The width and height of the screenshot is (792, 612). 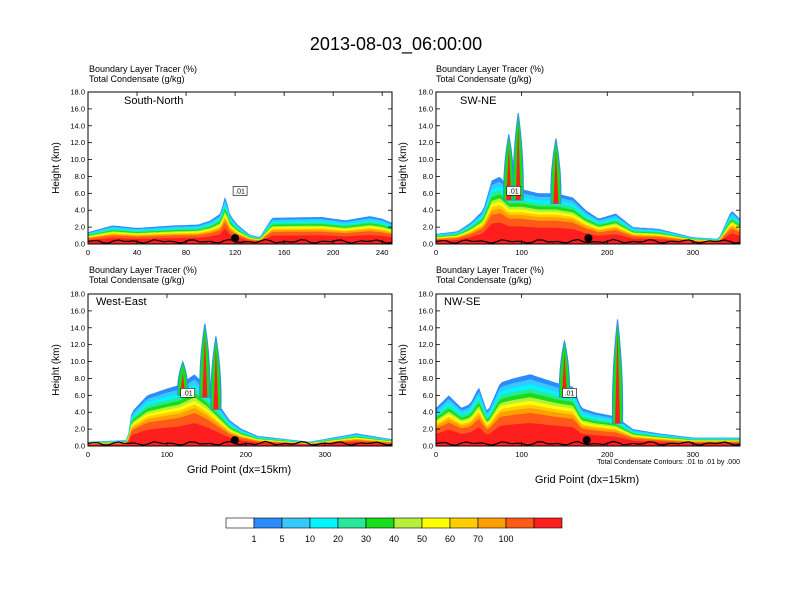 I want to click on plot-frame, so click(x=588, y=370).